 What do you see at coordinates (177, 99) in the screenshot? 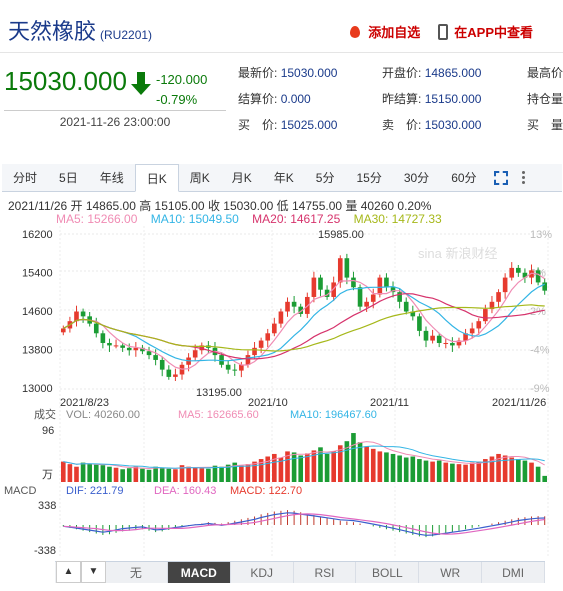
I see `change-percent: -0.79%` at bounding box center [177, 99].